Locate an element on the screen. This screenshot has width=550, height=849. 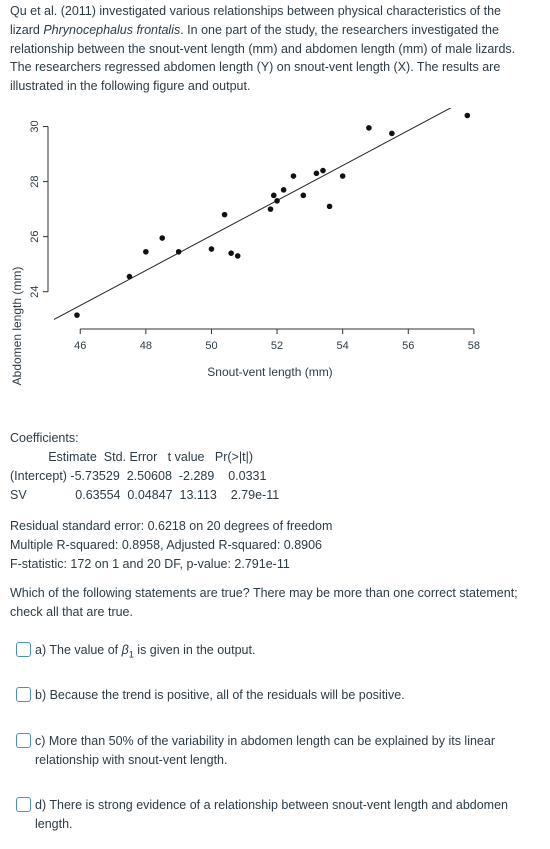
y-axis-label: Abdomen length (mm) is located at coordinates (17, 326).